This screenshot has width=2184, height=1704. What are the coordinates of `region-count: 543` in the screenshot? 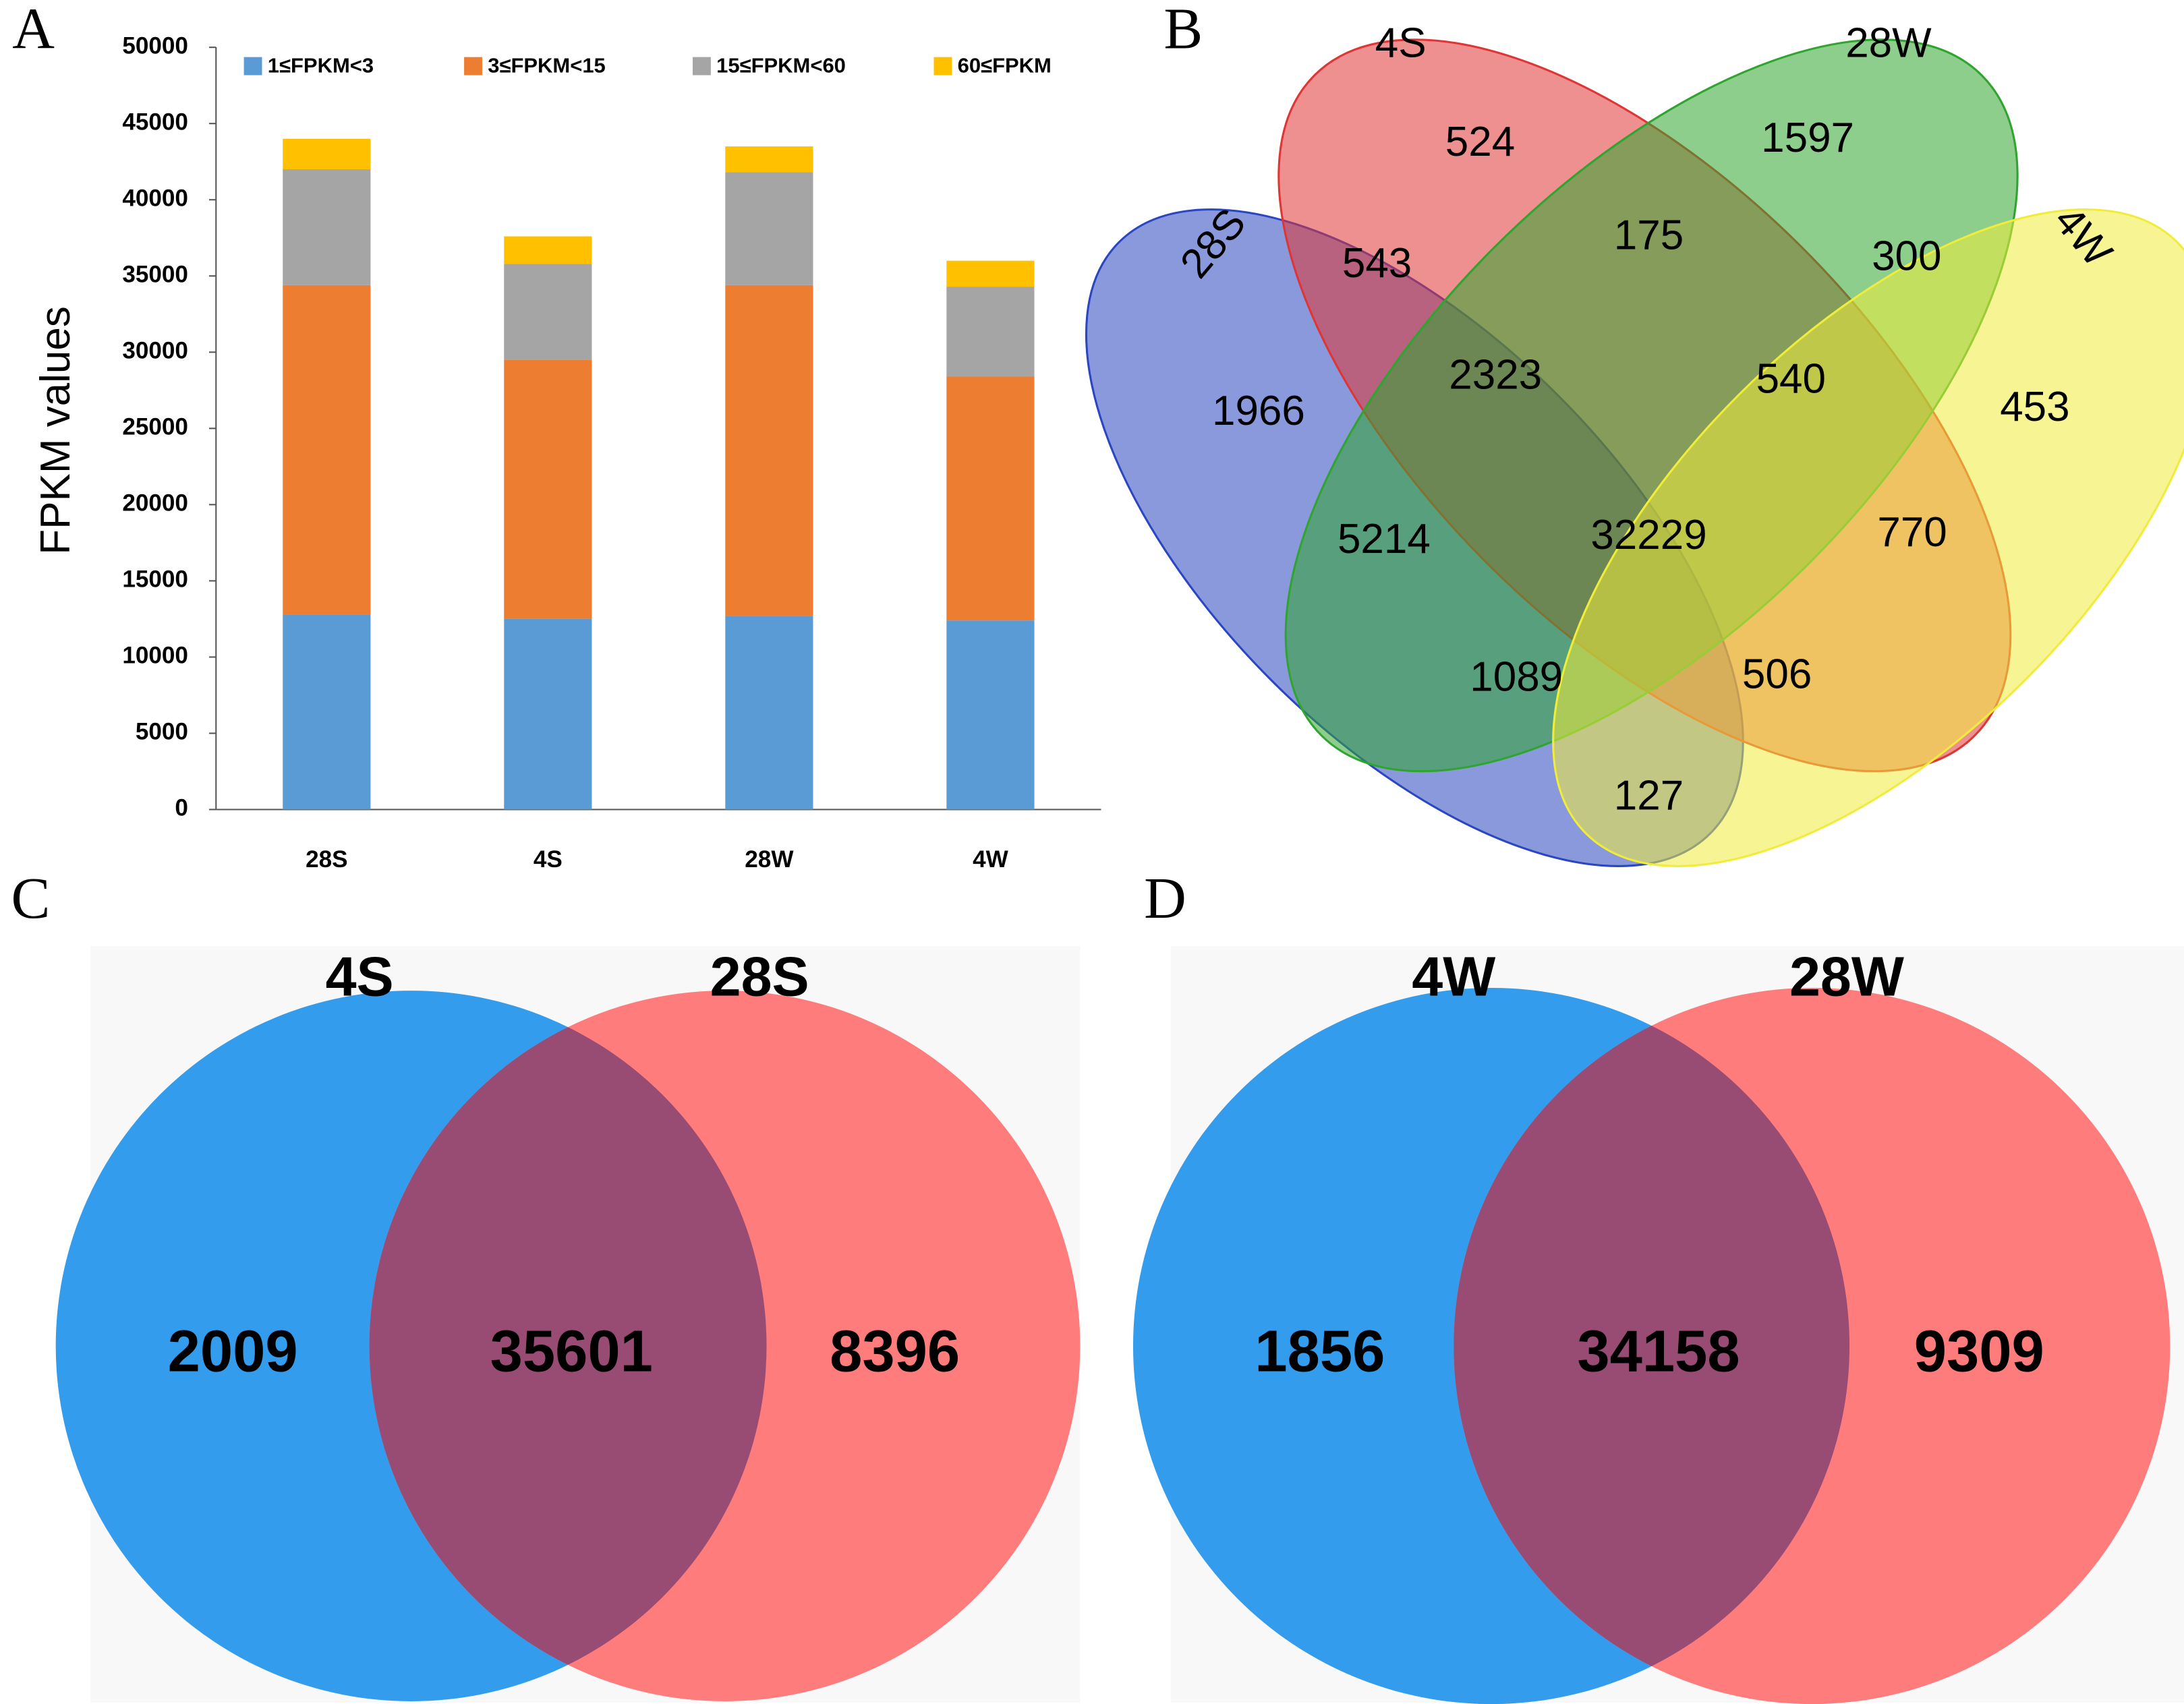 It's located at (1377, 263).